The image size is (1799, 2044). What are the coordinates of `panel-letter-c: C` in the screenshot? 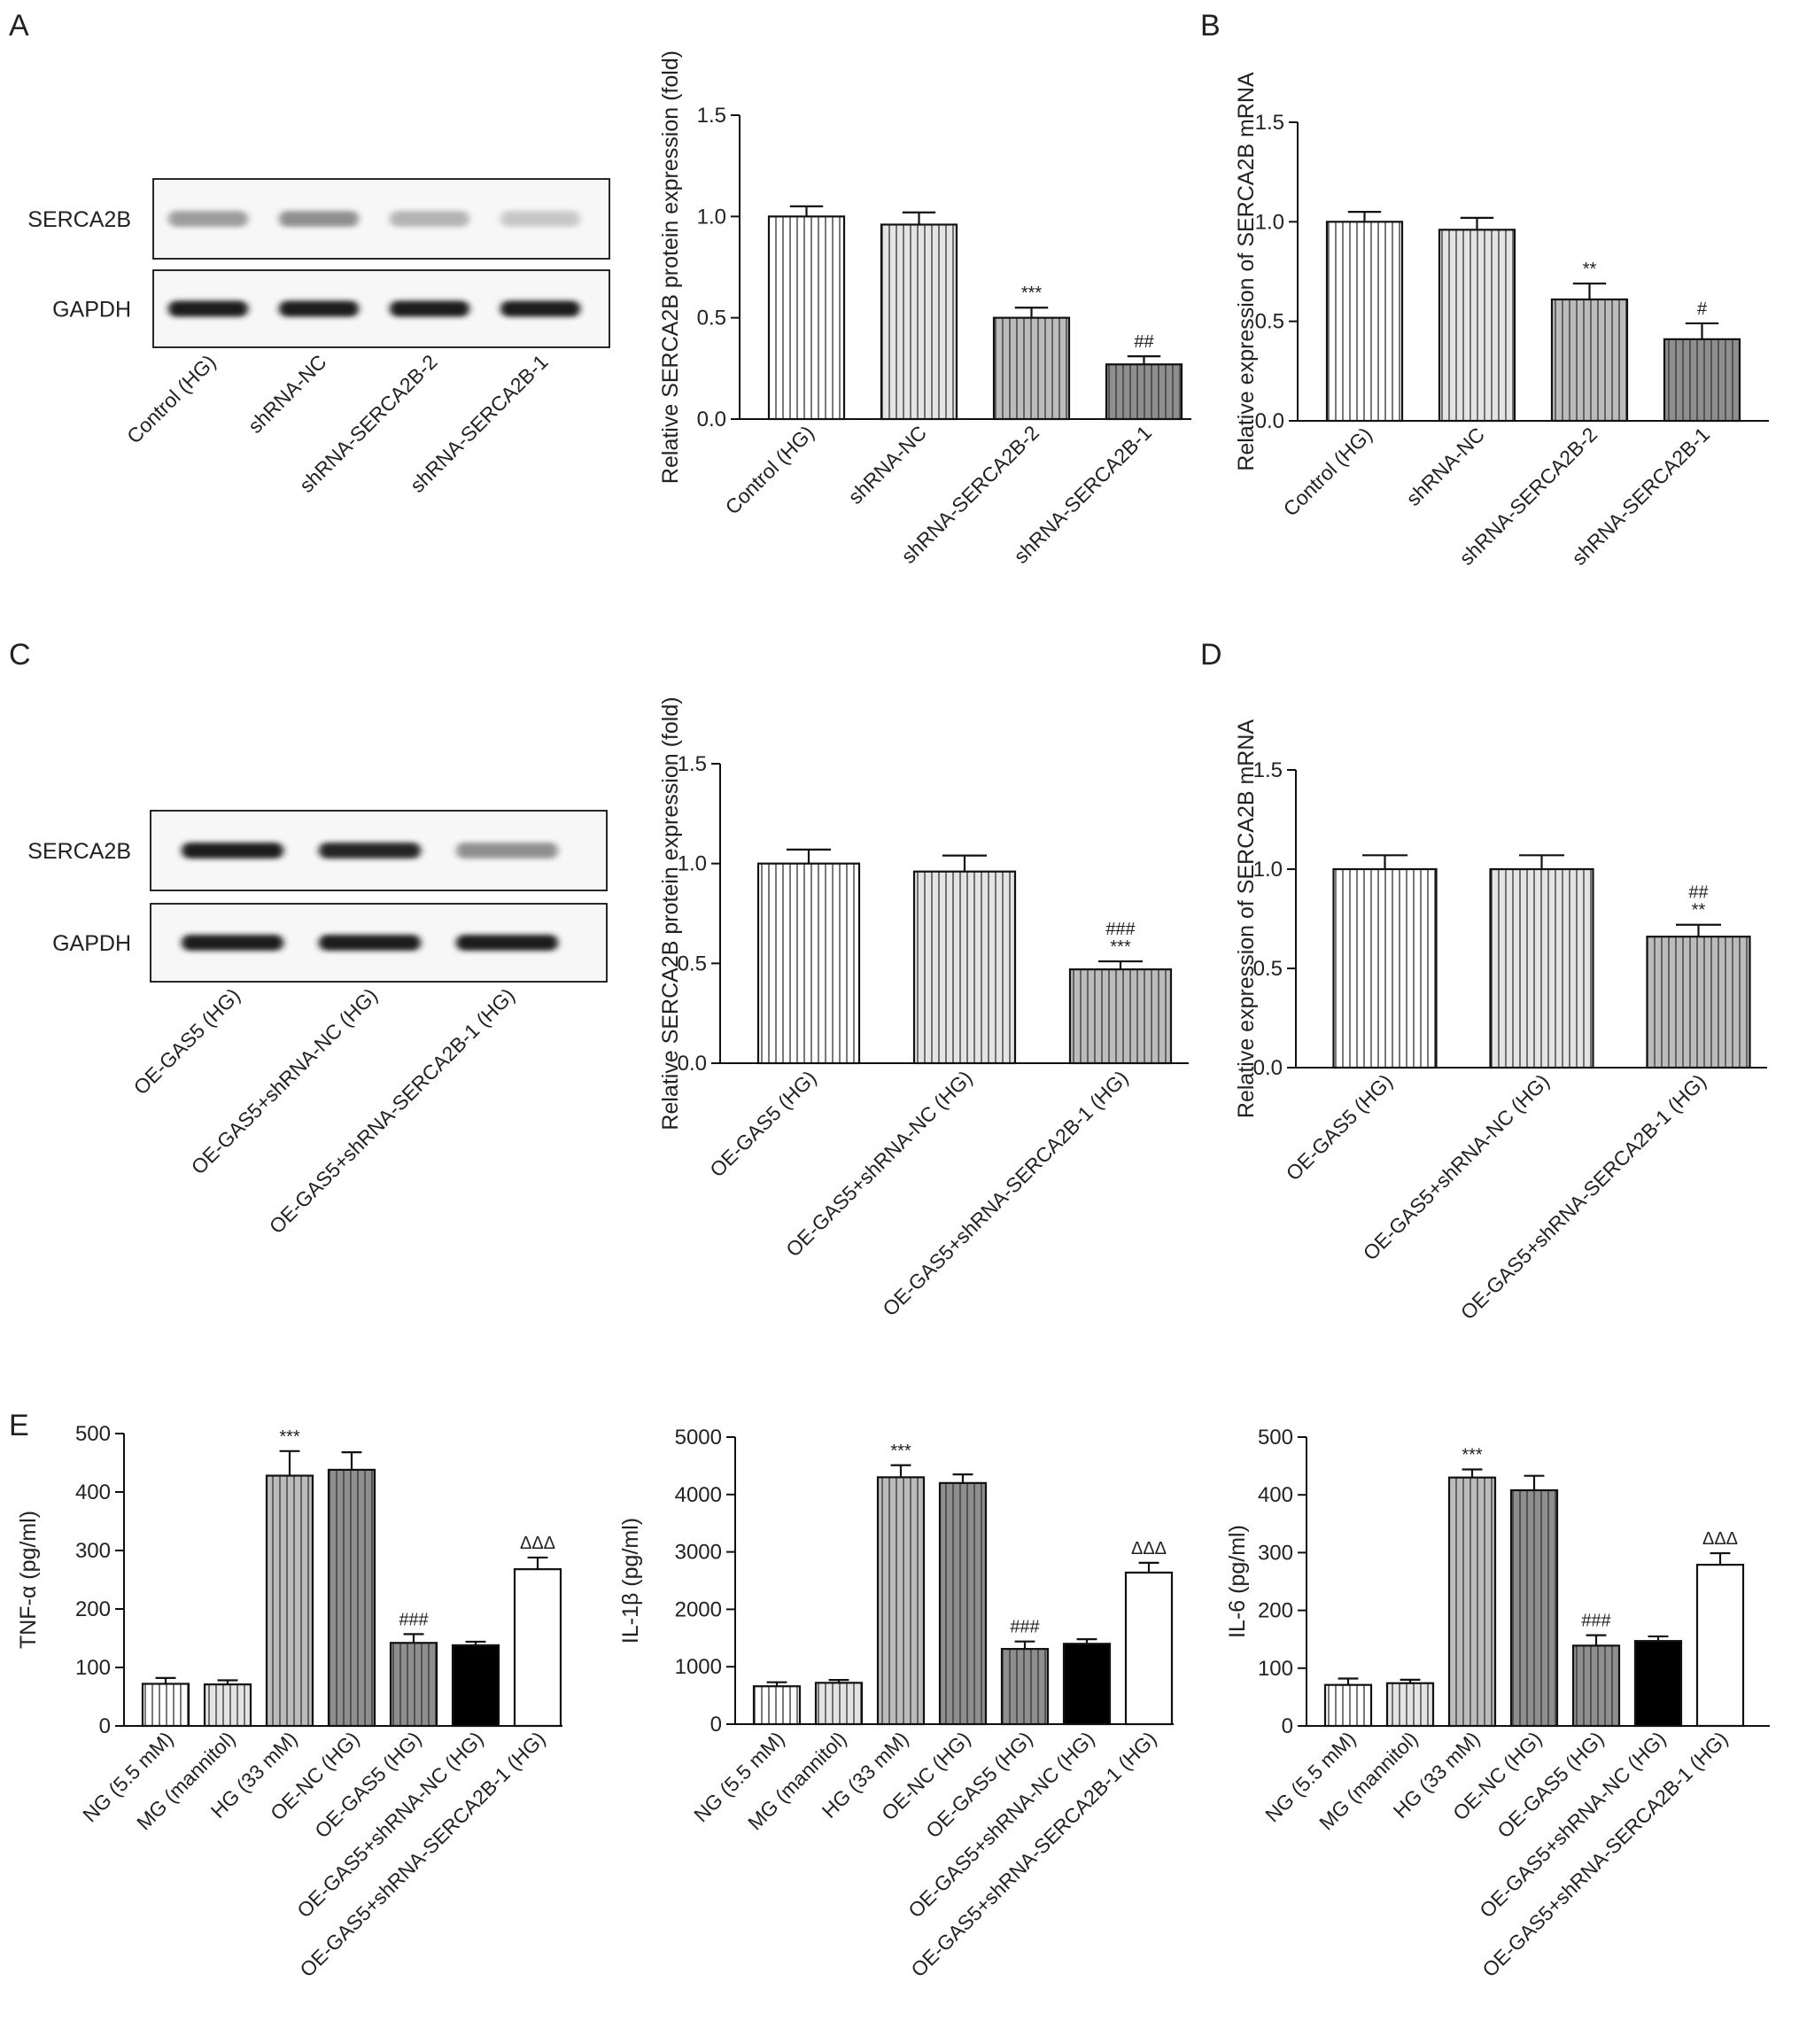 It's located at (20, 655).